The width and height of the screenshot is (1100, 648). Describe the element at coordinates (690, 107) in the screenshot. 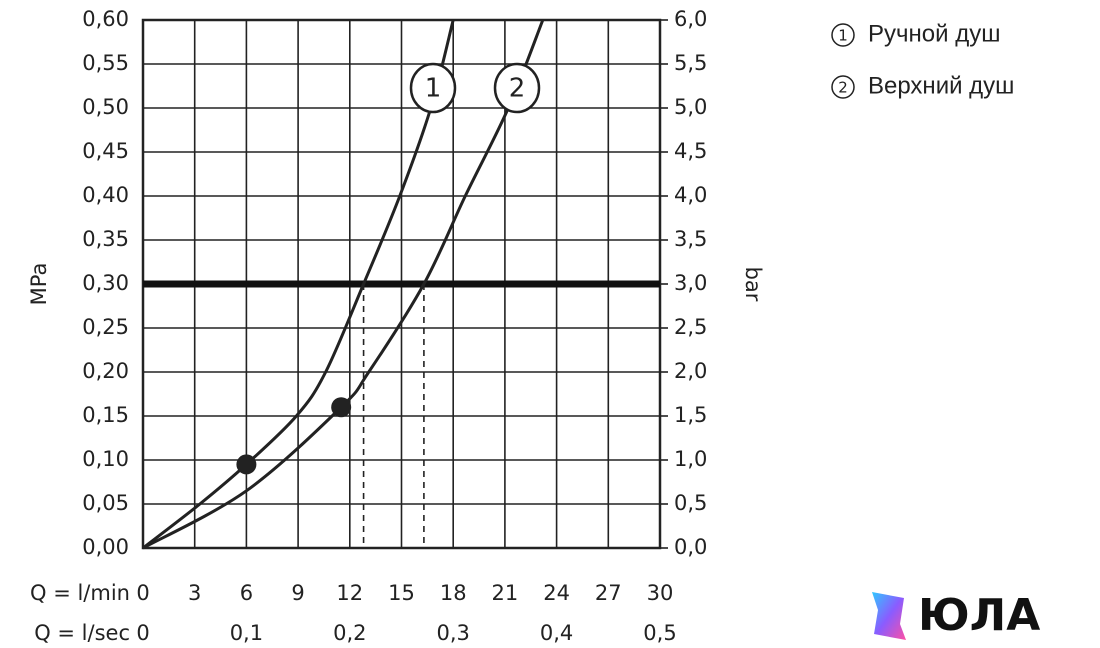

I see `y2-tick-label: 5,0` at that location.